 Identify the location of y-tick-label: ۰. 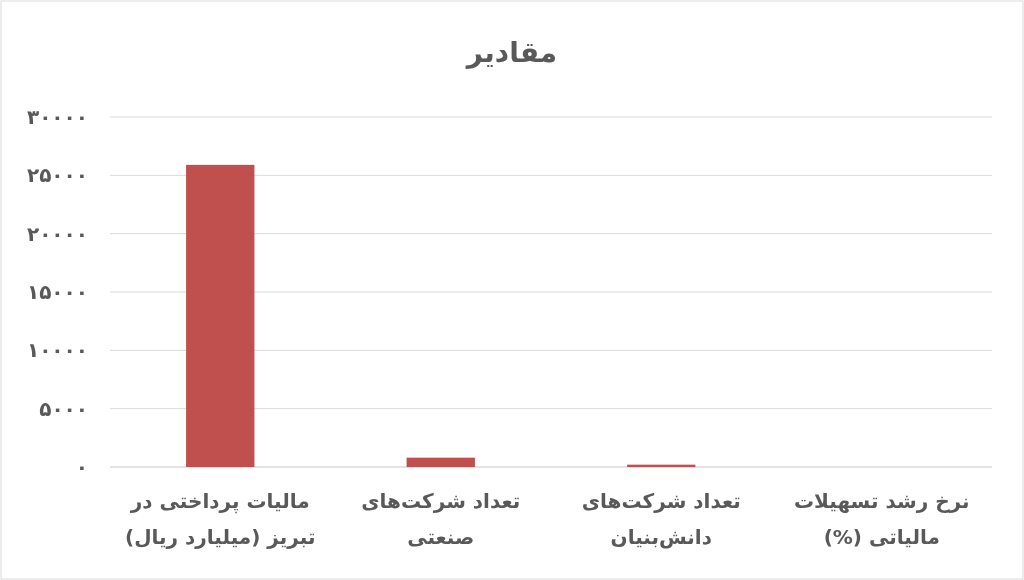
(81, 467).